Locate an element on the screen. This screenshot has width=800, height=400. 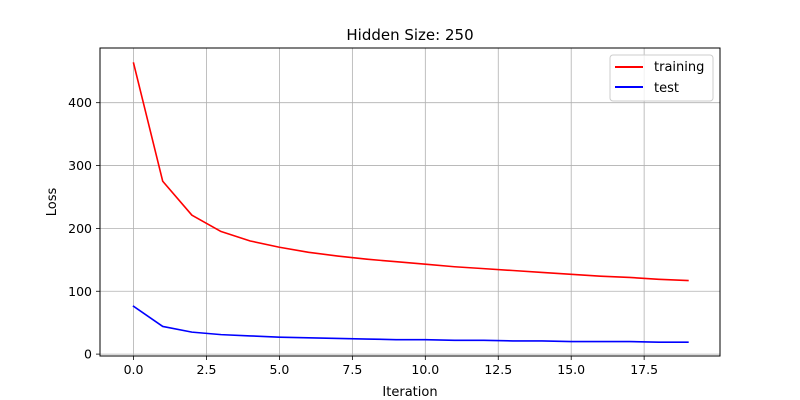
series-line-test is located at coordinates (410, 324).